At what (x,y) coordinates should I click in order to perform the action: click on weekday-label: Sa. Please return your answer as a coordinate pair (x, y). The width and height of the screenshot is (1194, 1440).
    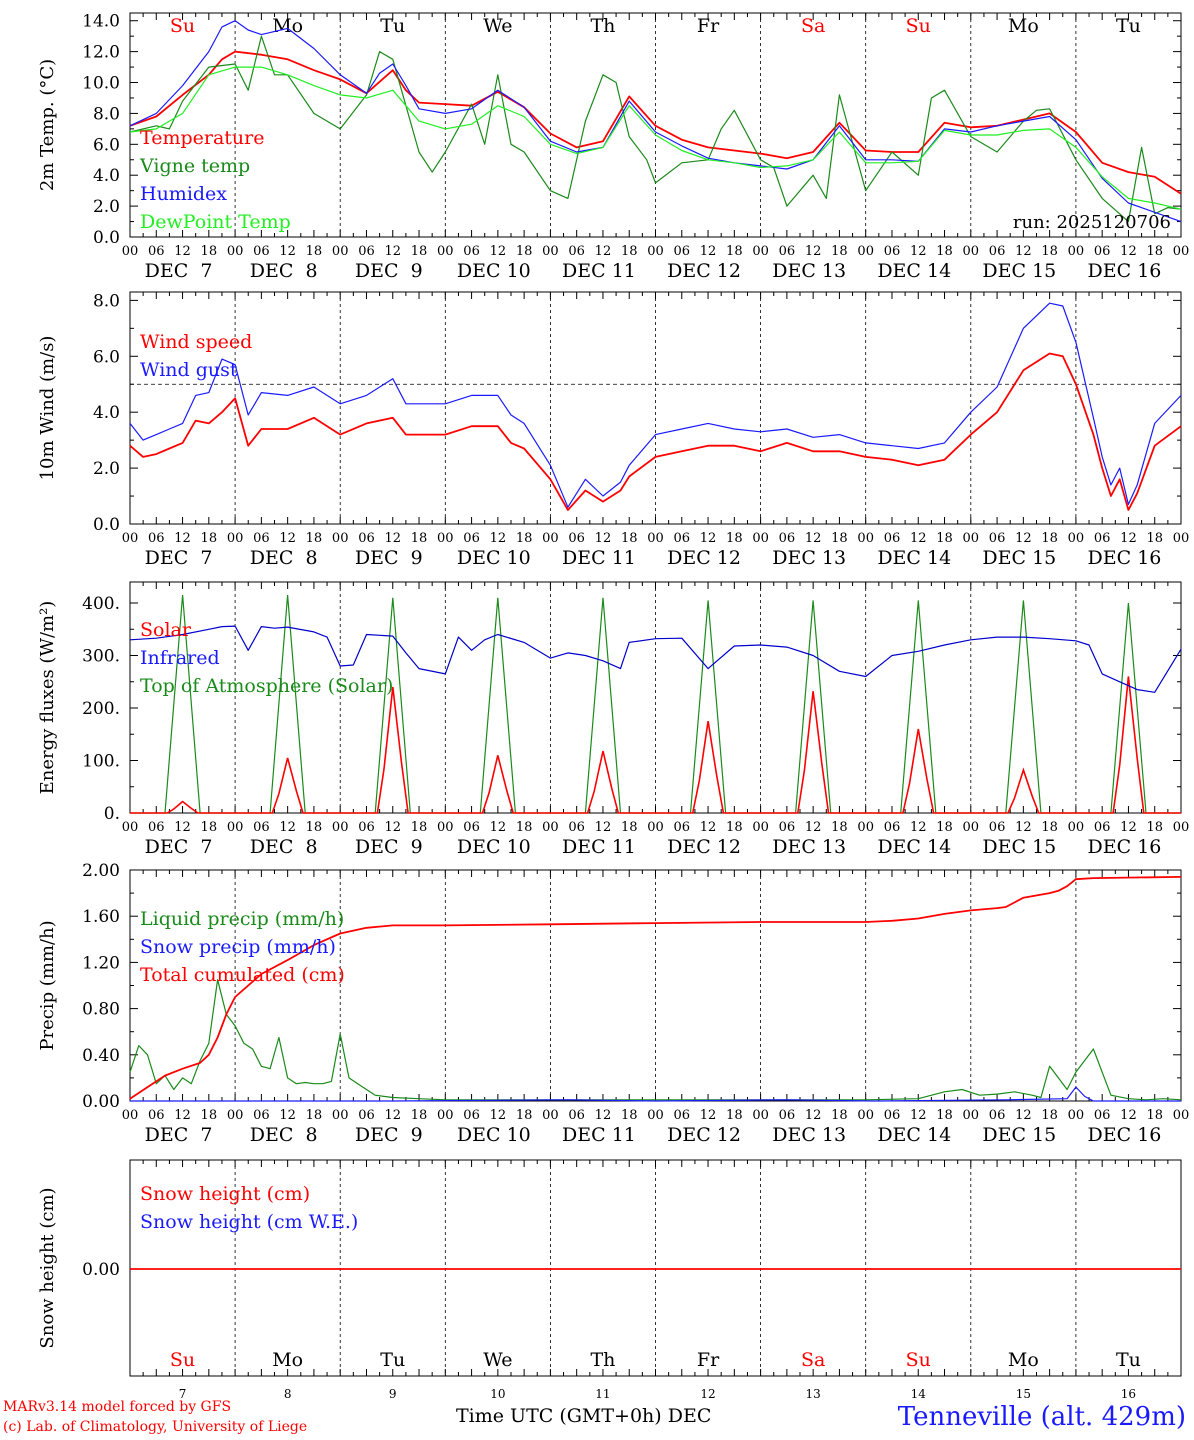
    Looking at the image, I should click on (813, 1360).